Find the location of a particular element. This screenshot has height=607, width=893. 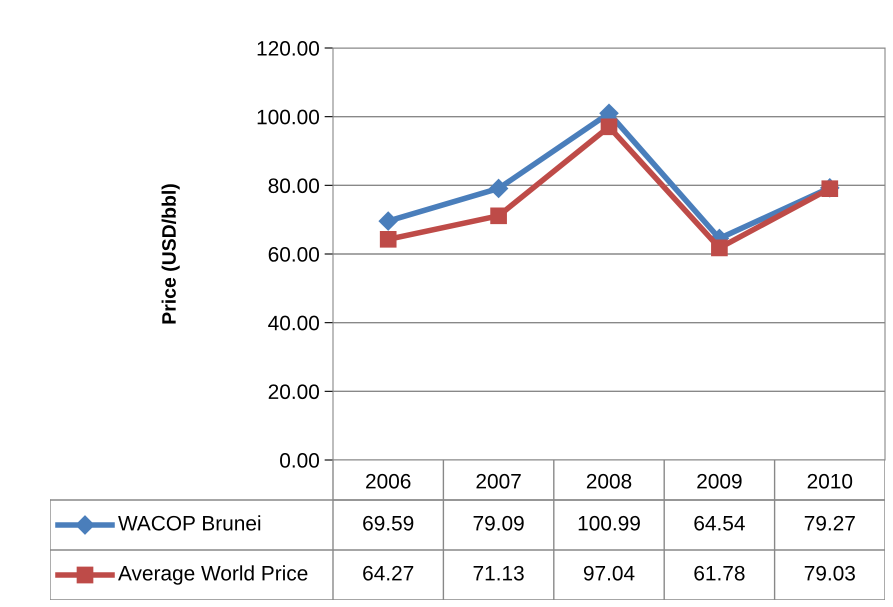

data-label: 69.59 is located at coordinates (388, 523).